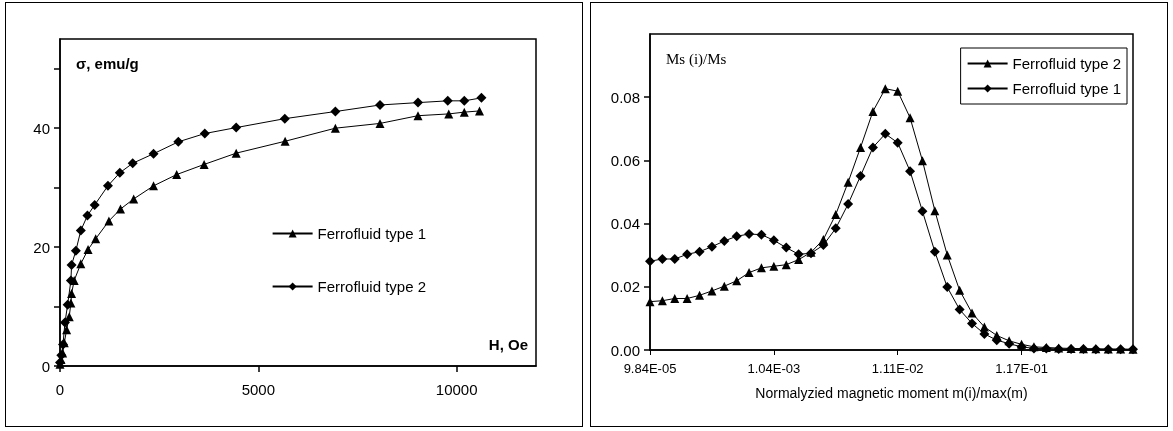 The image size is (1173, 431). What do you see at coordinates (774, 368) in the screenshot?
I see `x-tick-label: 1.04E-03` at bounding box center [774, 368].